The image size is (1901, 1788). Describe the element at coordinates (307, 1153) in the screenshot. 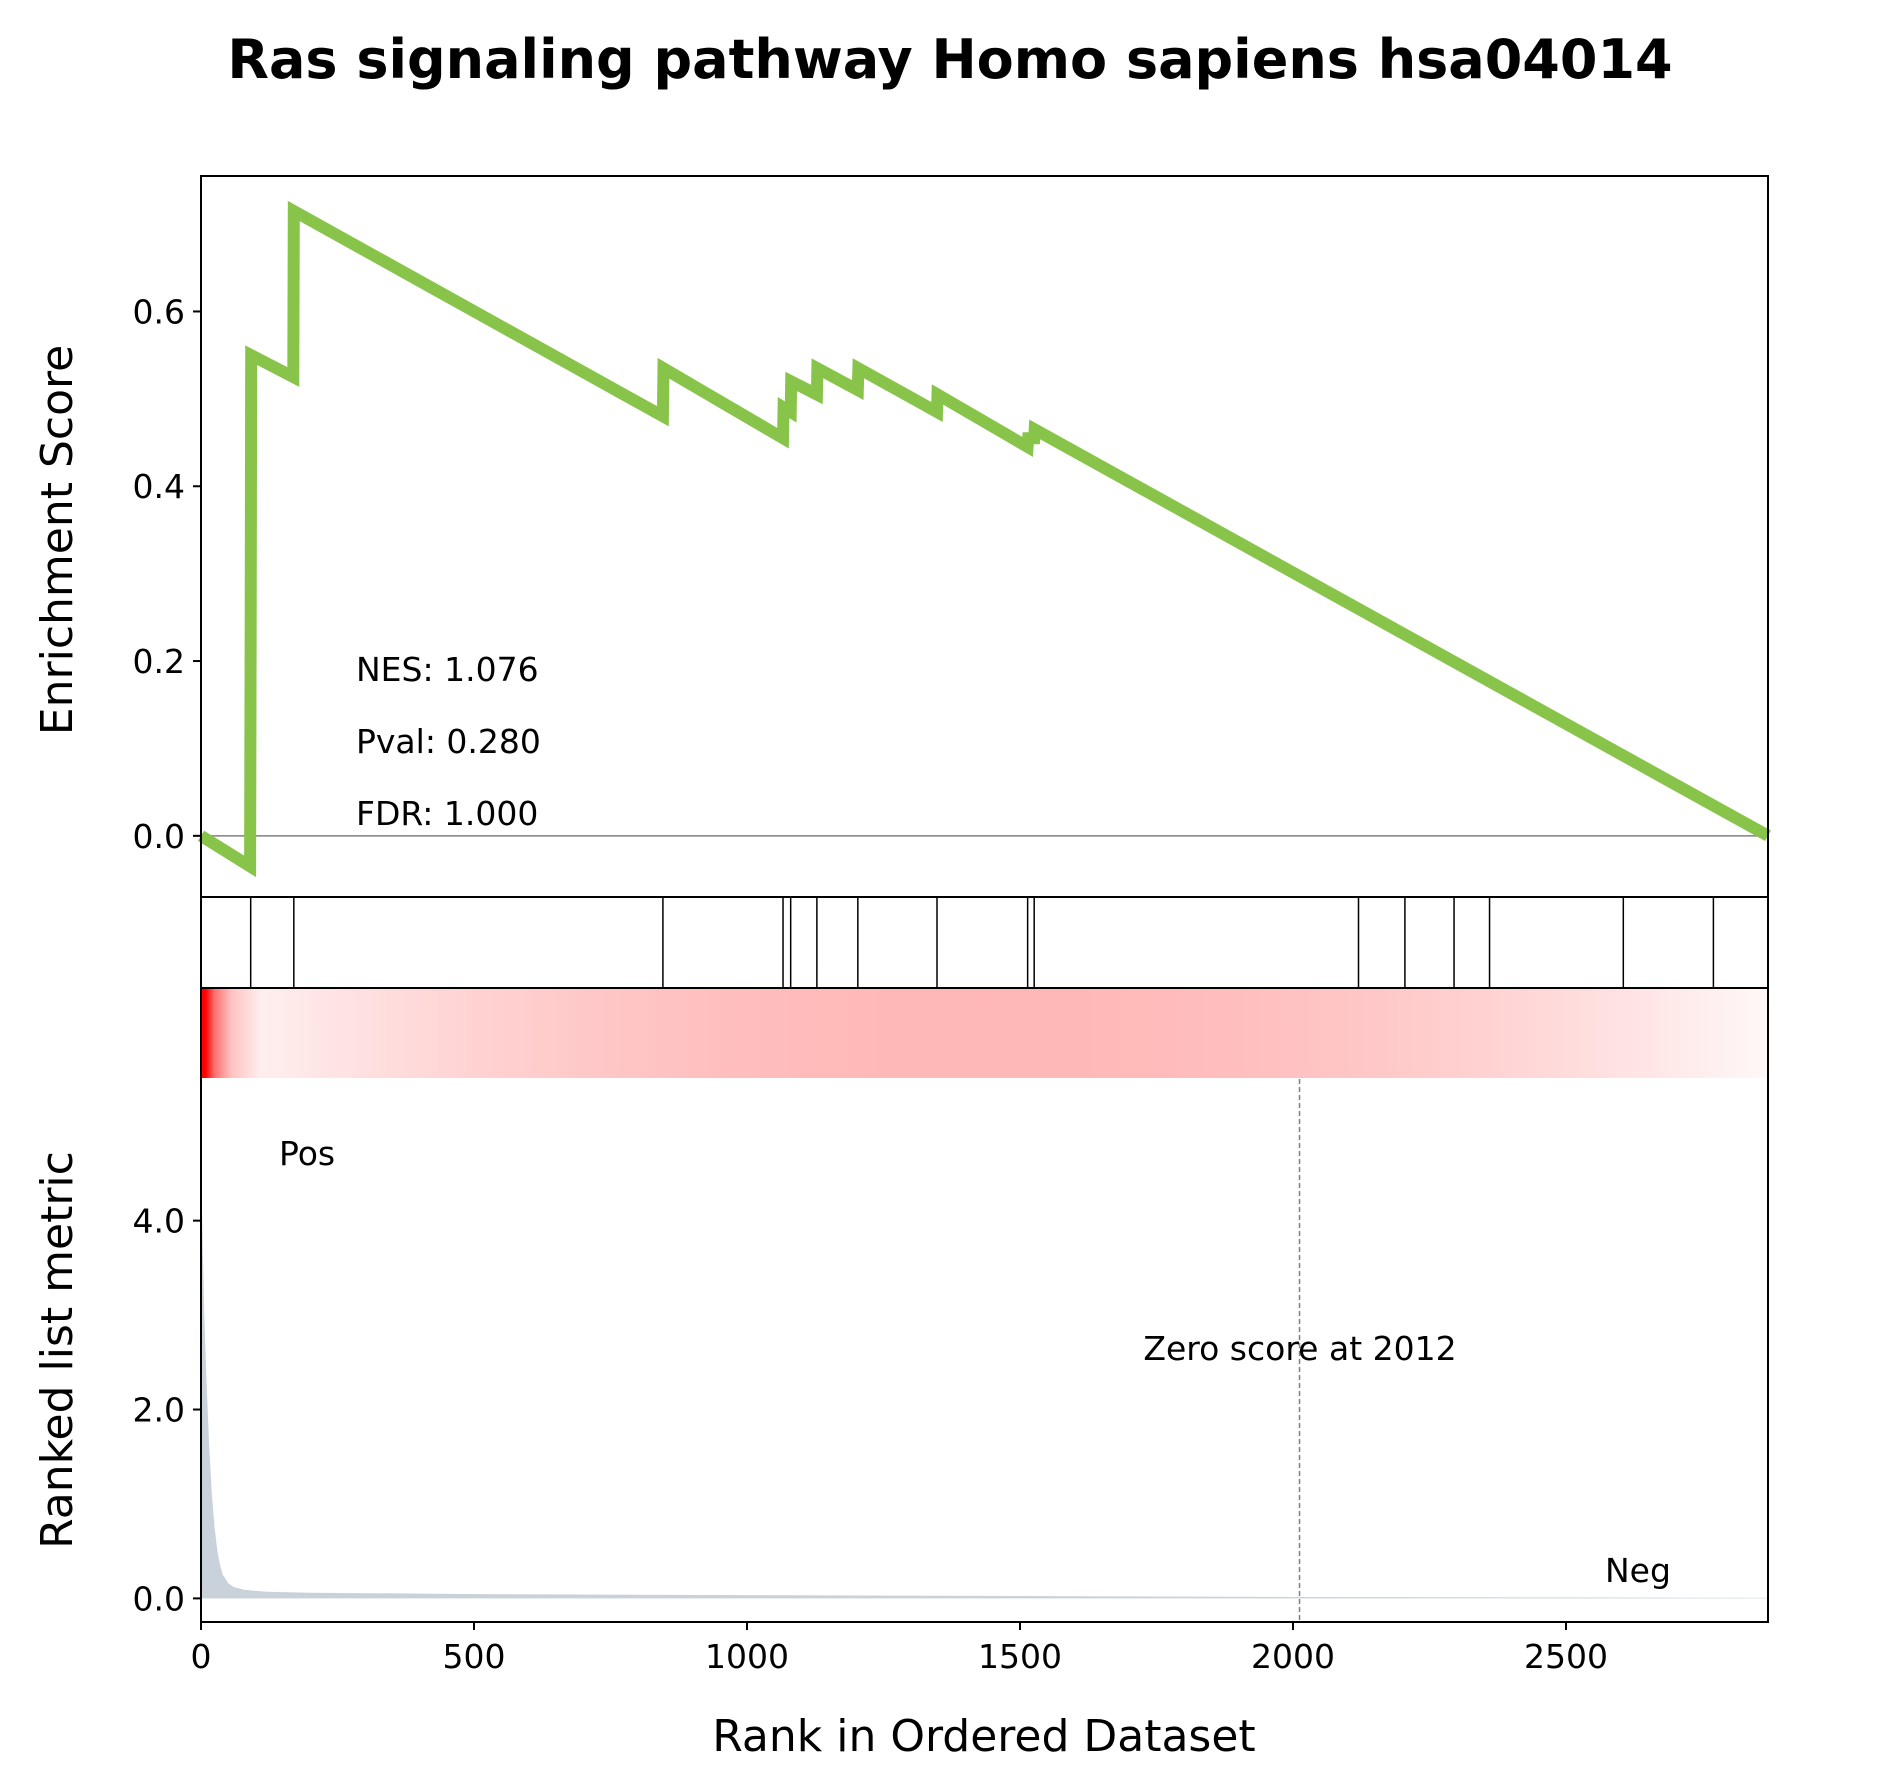

I see `pos-label: Pos` at that location.